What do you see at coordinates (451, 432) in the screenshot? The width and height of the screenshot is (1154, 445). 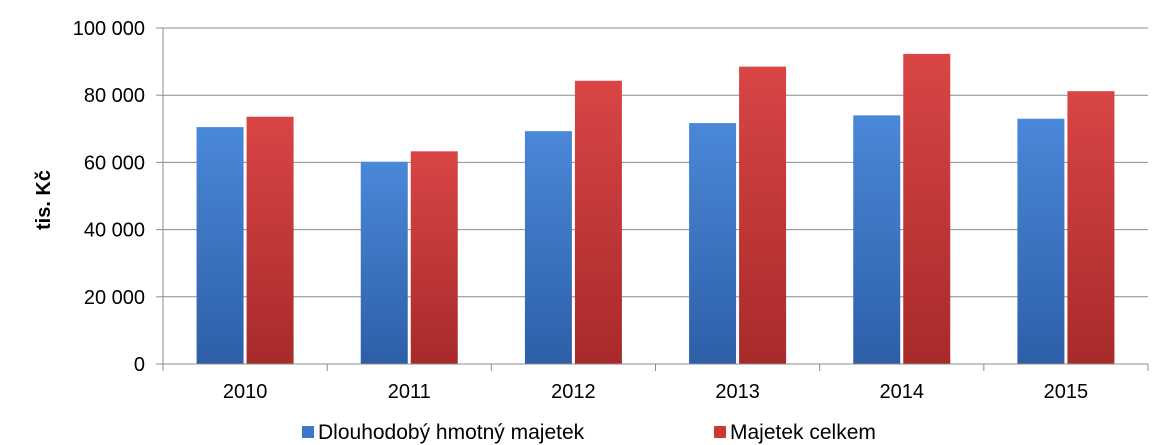 I see `legend-label: Dlouhodobý hmotný majetek` at bounding box center [451, 432].